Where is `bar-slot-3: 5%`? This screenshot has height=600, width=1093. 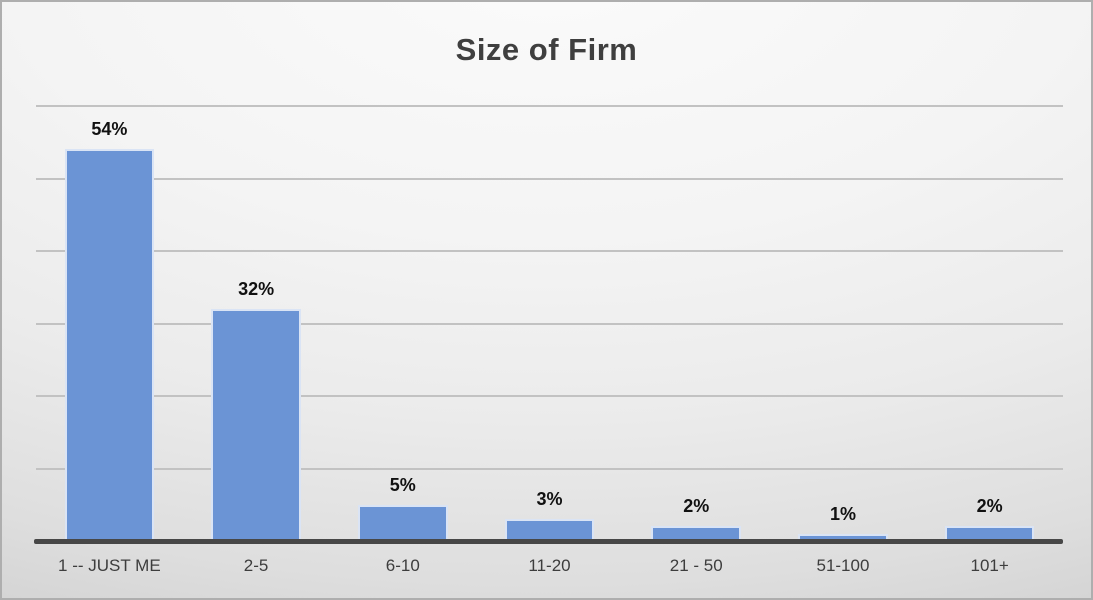 bar-slot-3: 5% is located at coordinates (402, 323).